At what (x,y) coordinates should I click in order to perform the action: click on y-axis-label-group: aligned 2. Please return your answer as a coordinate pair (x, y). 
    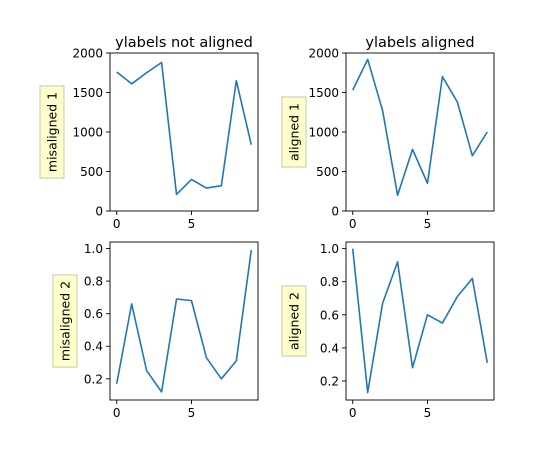
    Looking at the image, I should click on (294, 321).